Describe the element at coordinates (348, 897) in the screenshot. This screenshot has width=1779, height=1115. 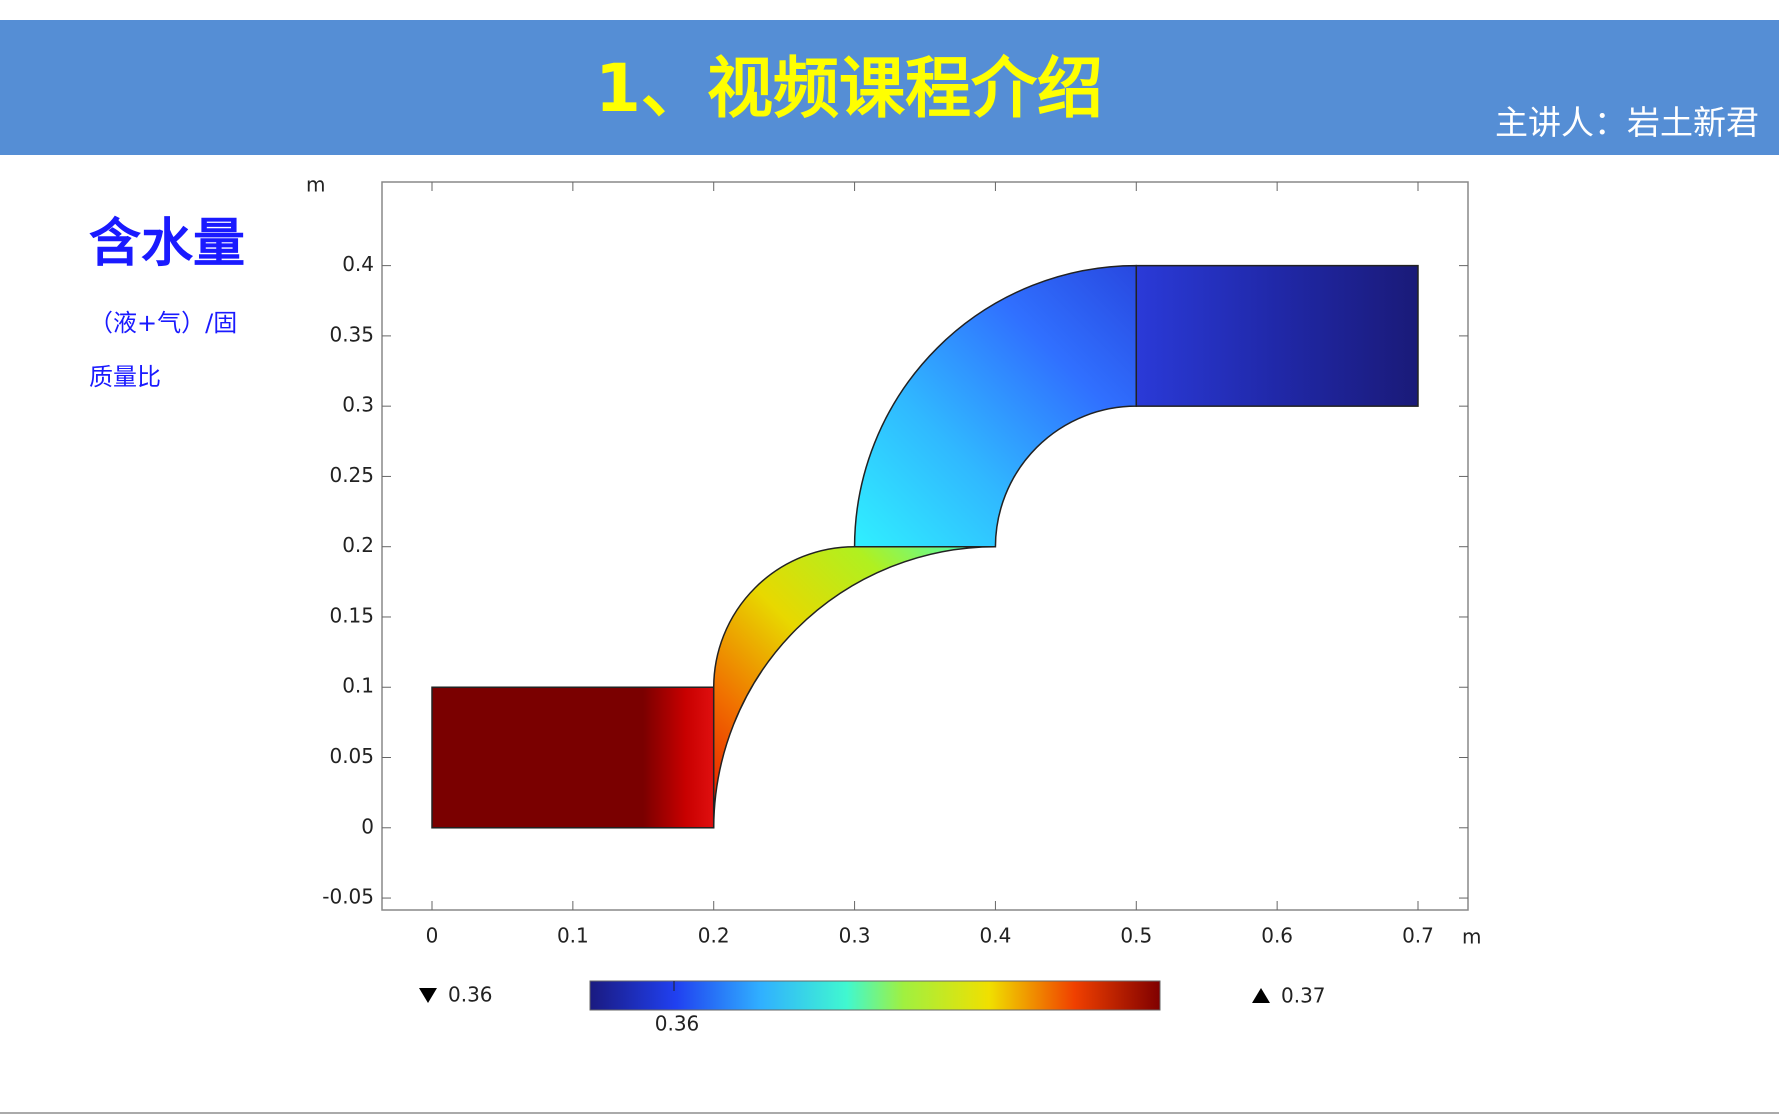
I see `y-tick-label: -0.05` at that location.